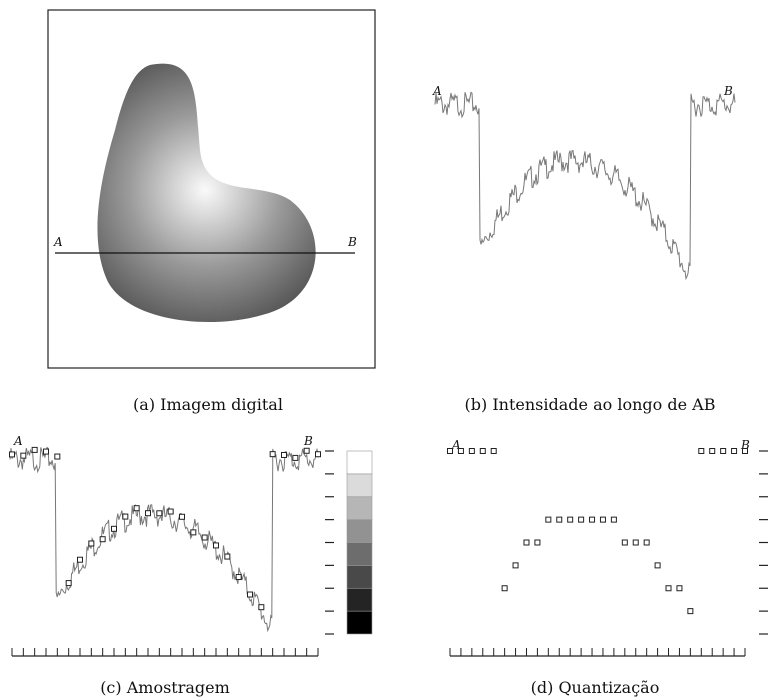 Image resolution: width=770 pixels, height=700 pixels. Describe the element at coordinates (165, 687) in the screenshot. I see `caption: (c) Amostragem` at that location.